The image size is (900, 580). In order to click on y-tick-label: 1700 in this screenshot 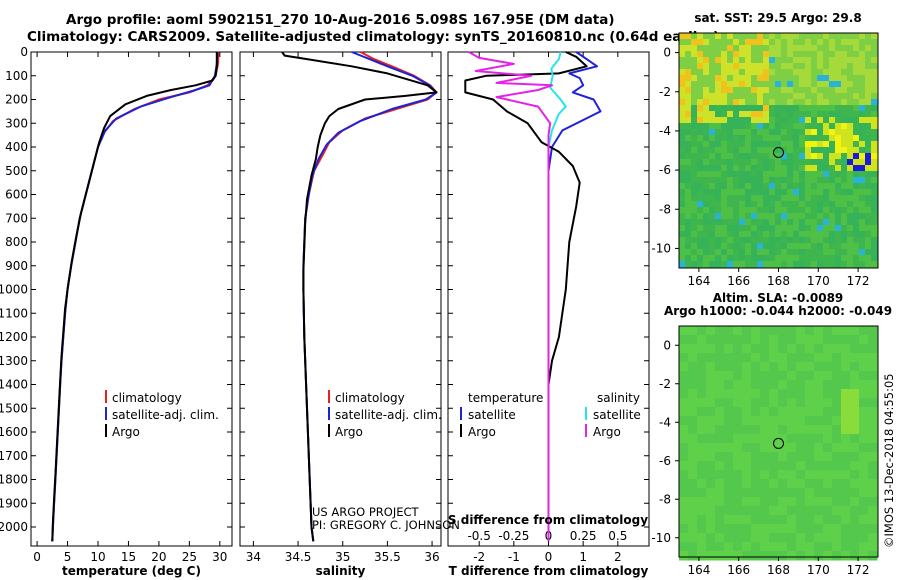, I will do `click(14, 456)`.